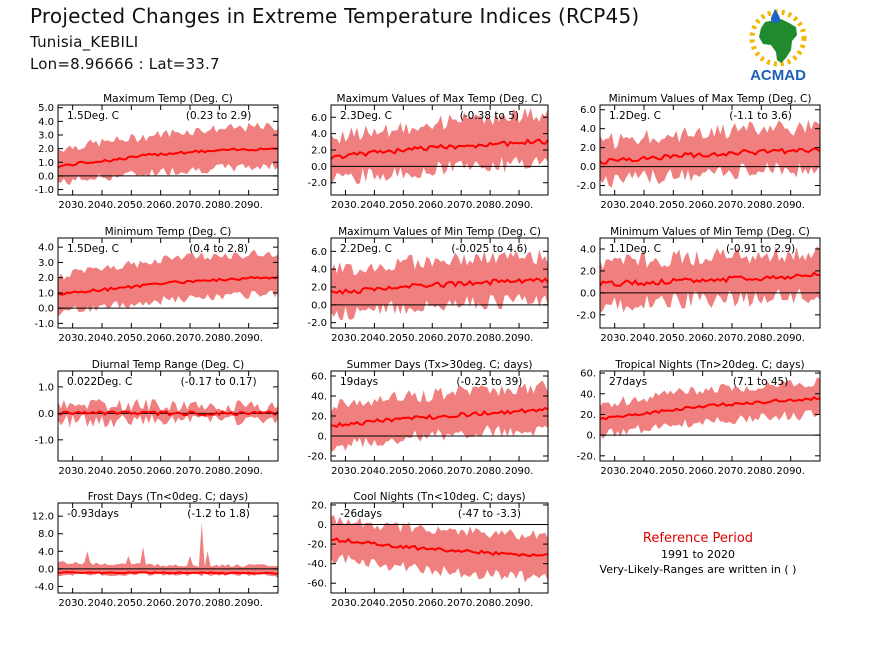 The width and height of the screenshot is (879, 659). What do you see at coordinates (219, 382) in the screenshot?
I see `chart-likely-range: (-0.17 to 0.17)` at bounding box center [219, 382].